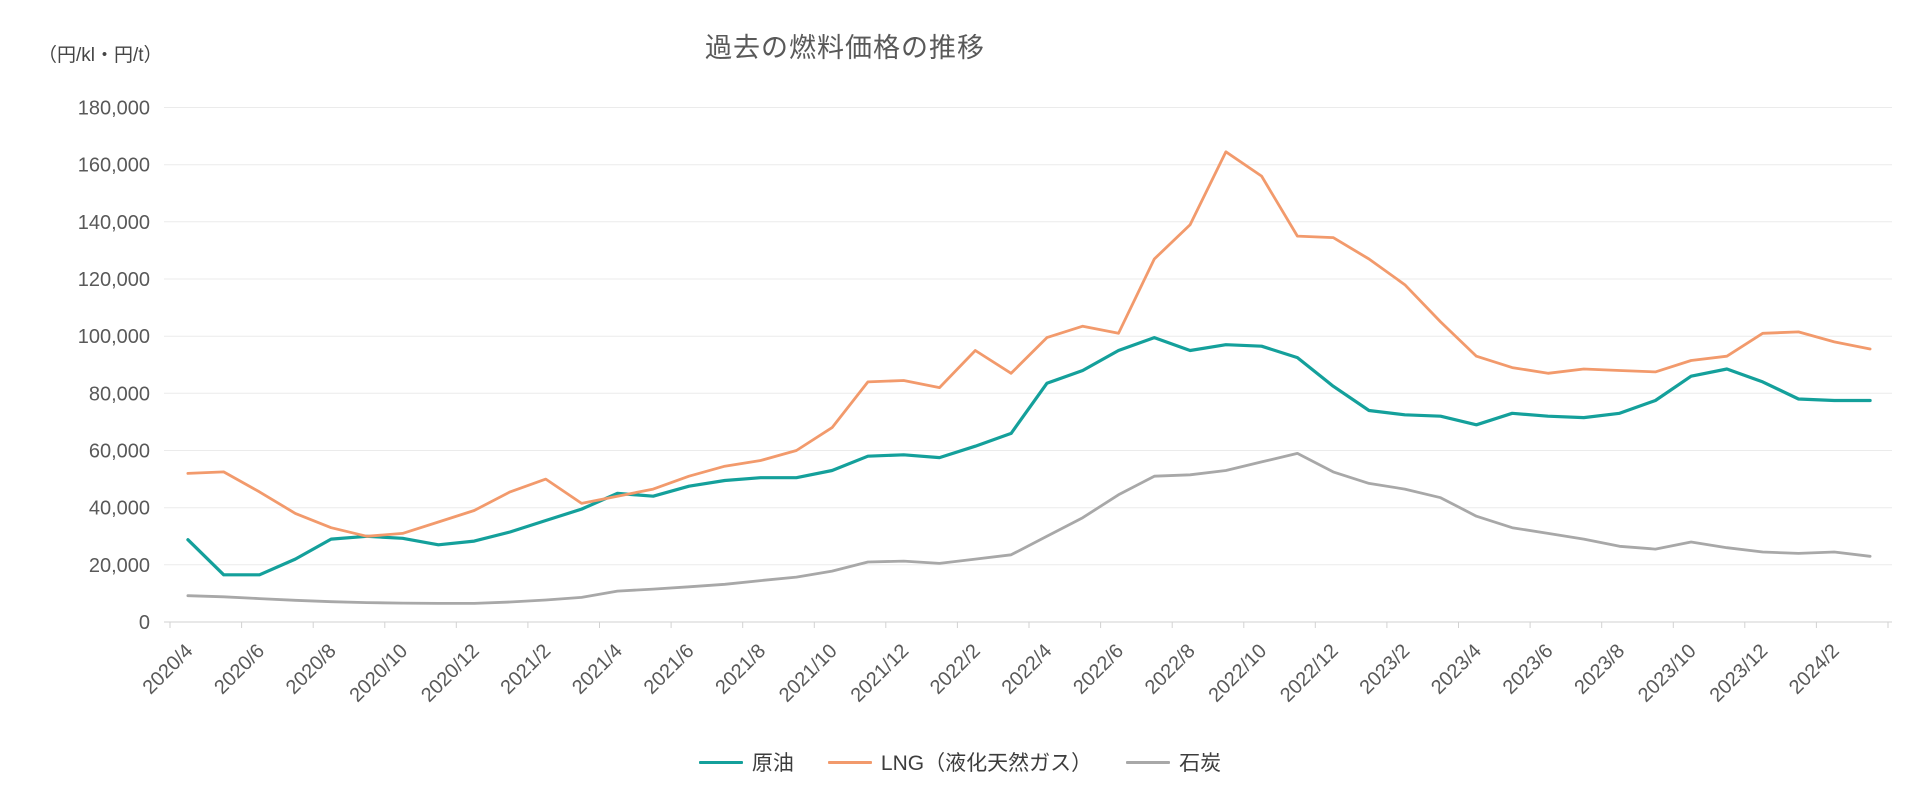  I want to click on svg-text: 2022/4, so click(1027, 669).